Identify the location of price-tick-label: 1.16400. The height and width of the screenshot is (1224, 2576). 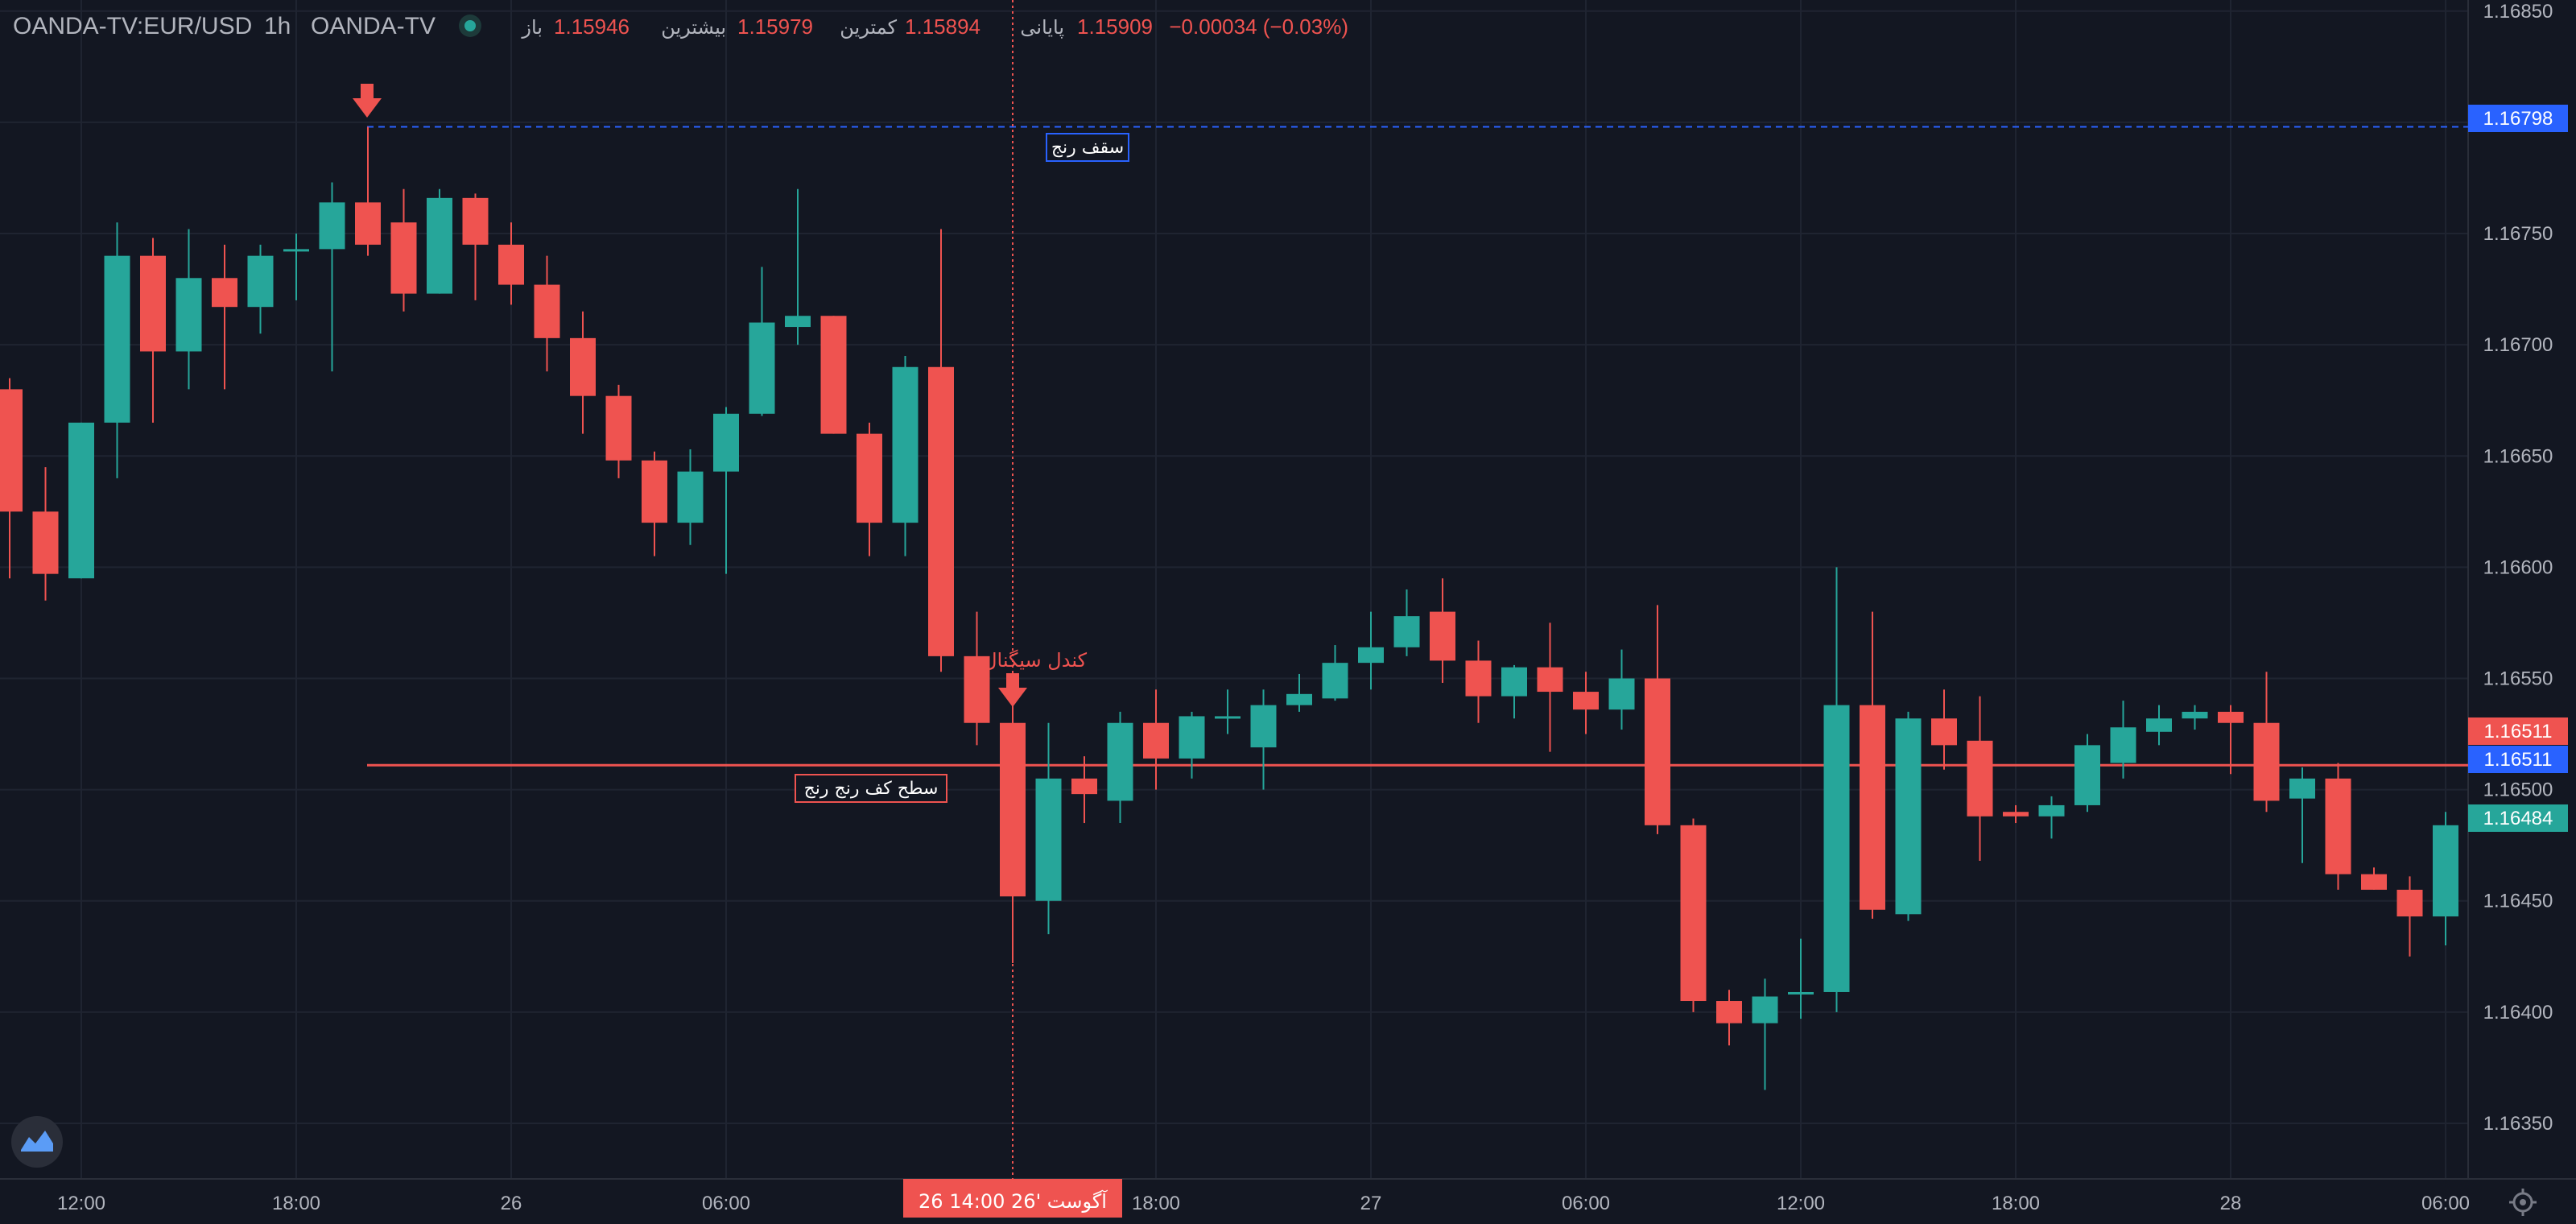
(2518, 1012).